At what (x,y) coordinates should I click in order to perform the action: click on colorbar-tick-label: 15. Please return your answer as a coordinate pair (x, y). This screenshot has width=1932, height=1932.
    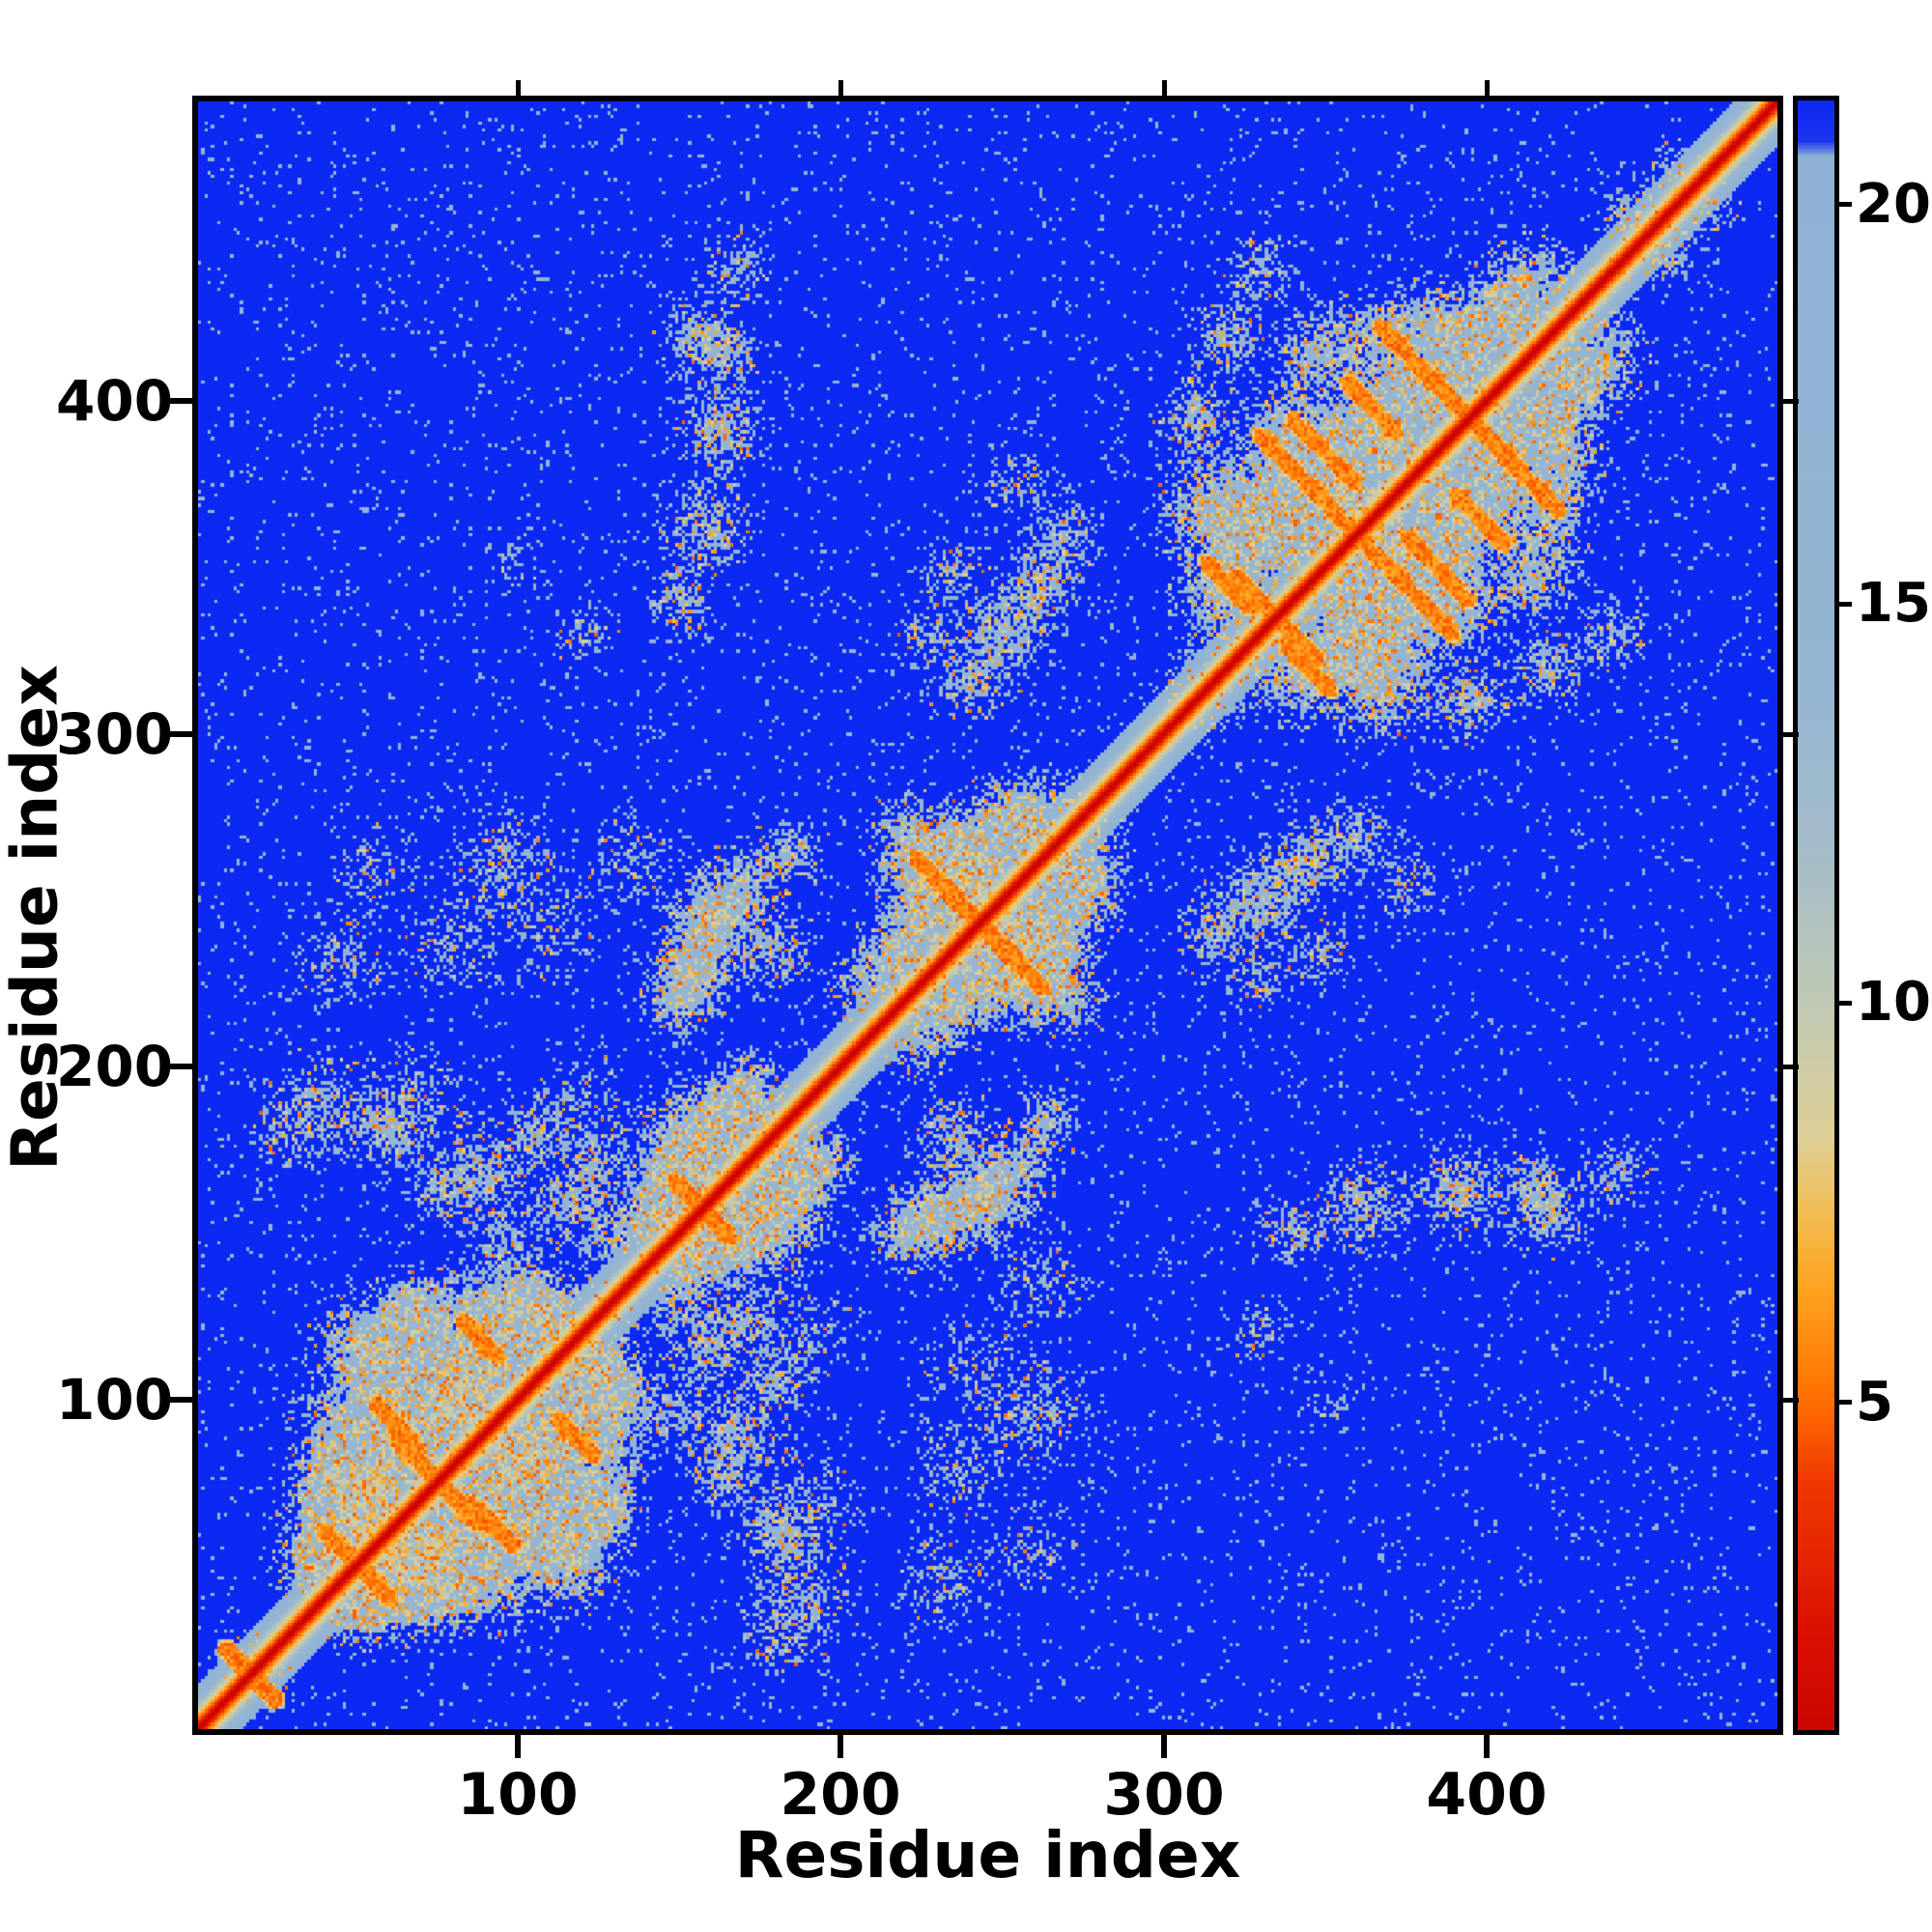
    Looking at the image, I should click on (1893, 603).